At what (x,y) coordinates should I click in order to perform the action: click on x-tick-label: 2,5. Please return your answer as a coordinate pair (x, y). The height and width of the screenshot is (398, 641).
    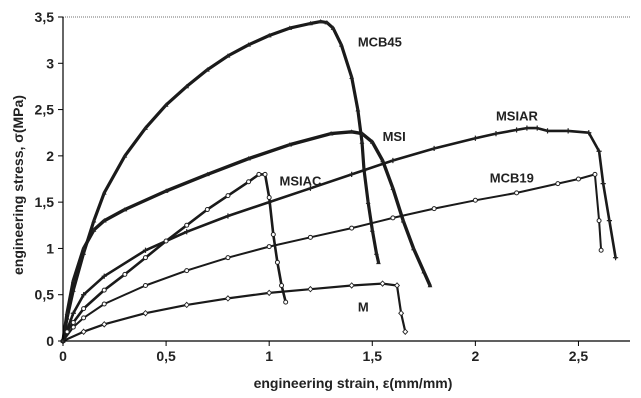
    Looking at the image, I should click on (579, 356).